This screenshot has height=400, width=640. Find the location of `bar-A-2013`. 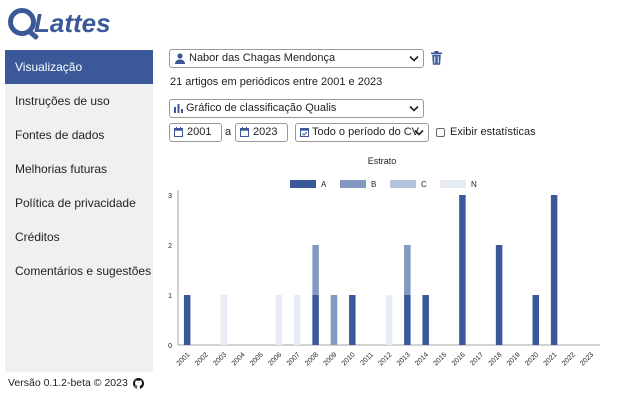

bar-A-2013 is located at coordinates (407, 320).